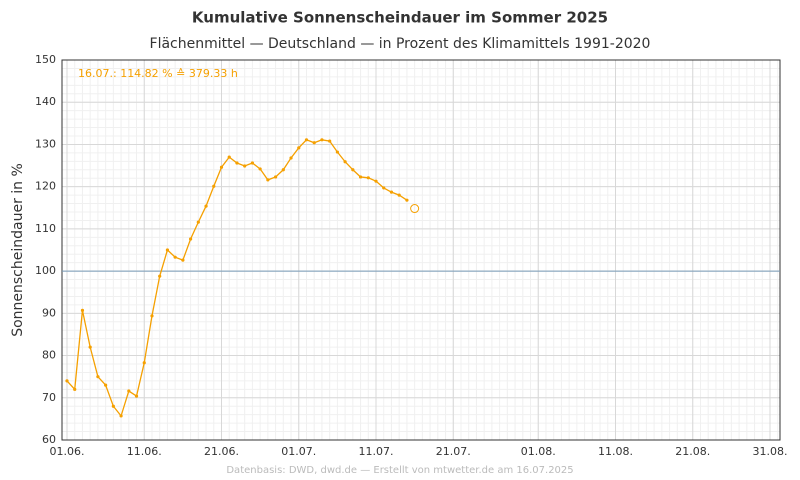 The width and height of the screenshot is (800, 480). I want to click on y-tick-label: 70, so click(49, 397).